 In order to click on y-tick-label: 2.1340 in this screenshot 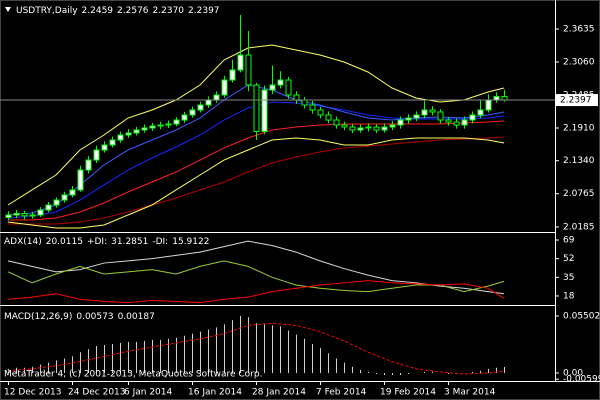, I will do `click(579, 161)`.